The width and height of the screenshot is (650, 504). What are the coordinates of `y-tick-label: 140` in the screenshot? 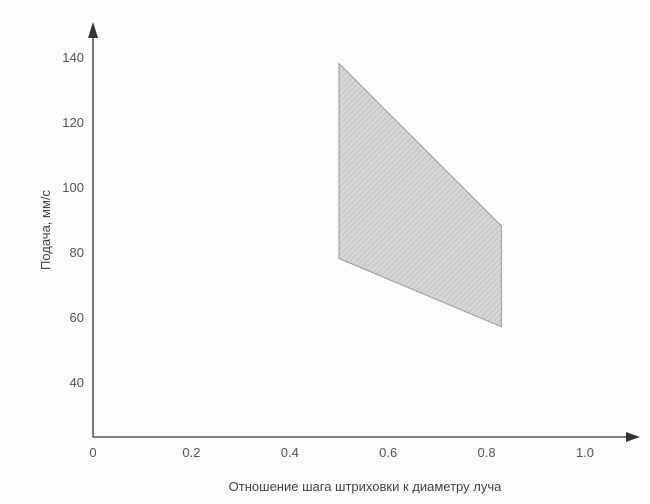 It's located at (73, 57).